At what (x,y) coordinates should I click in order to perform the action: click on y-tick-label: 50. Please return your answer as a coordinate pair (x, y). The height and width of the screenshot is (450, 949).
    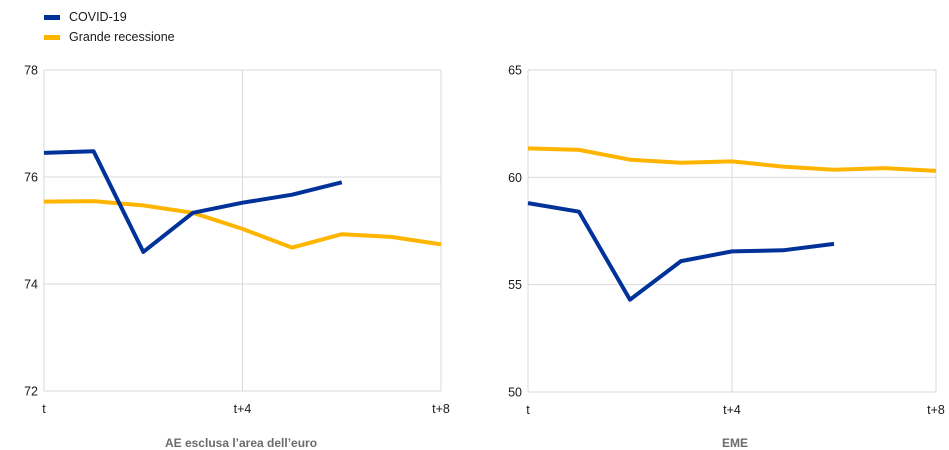
    Looking at the image, I should click on (515, 393).